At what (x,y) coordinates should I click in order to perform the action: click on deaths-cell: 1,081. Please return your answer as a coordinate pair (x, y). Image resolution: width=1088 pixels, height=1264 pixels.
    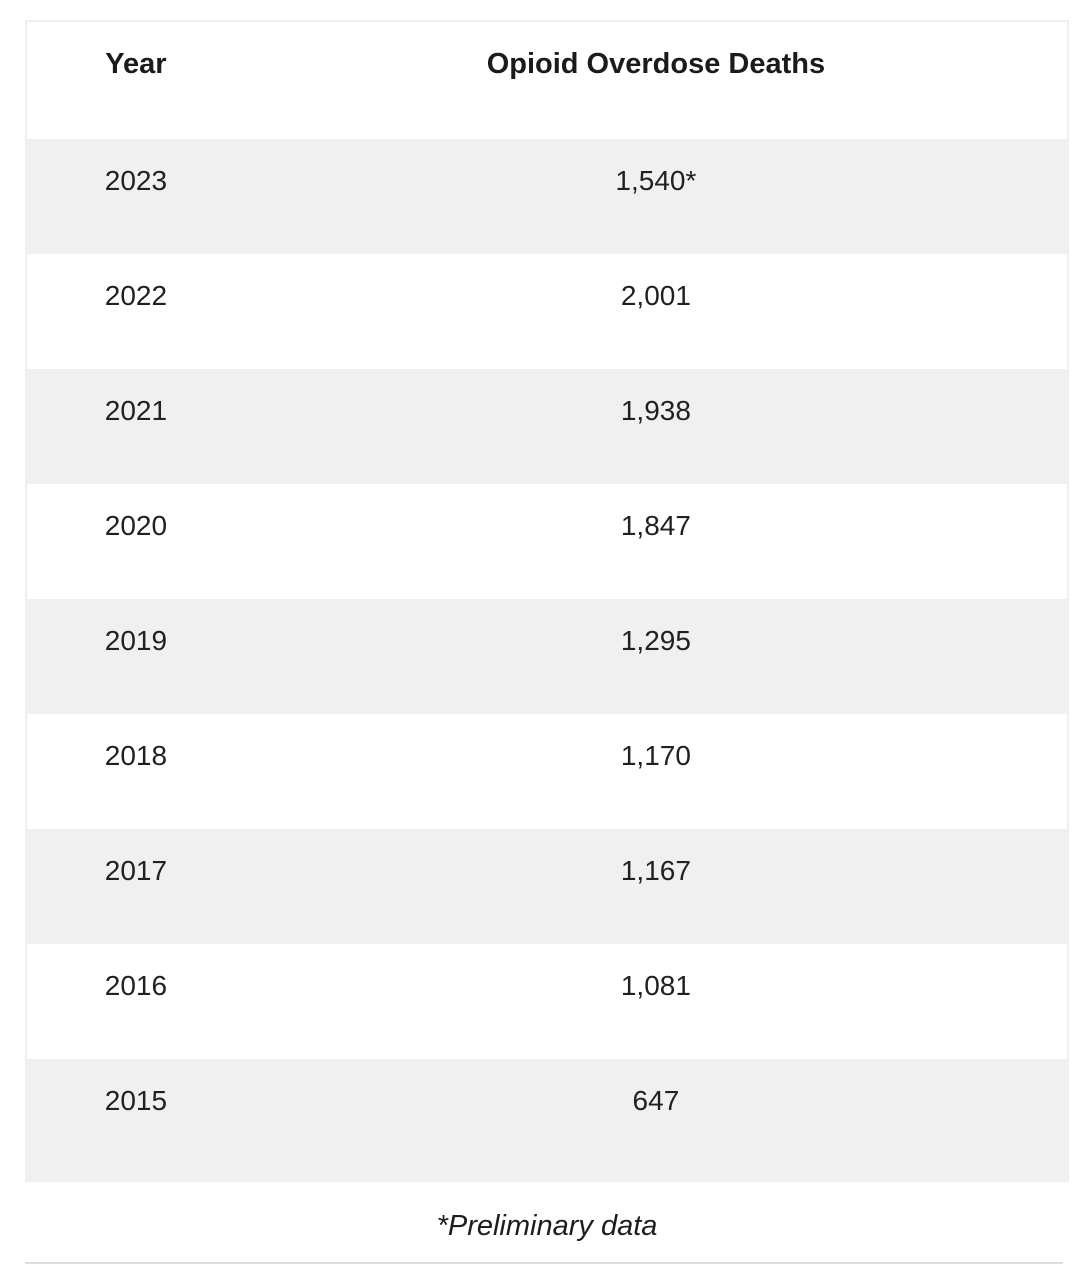
    Looking at the image, I should click on (655, 985).